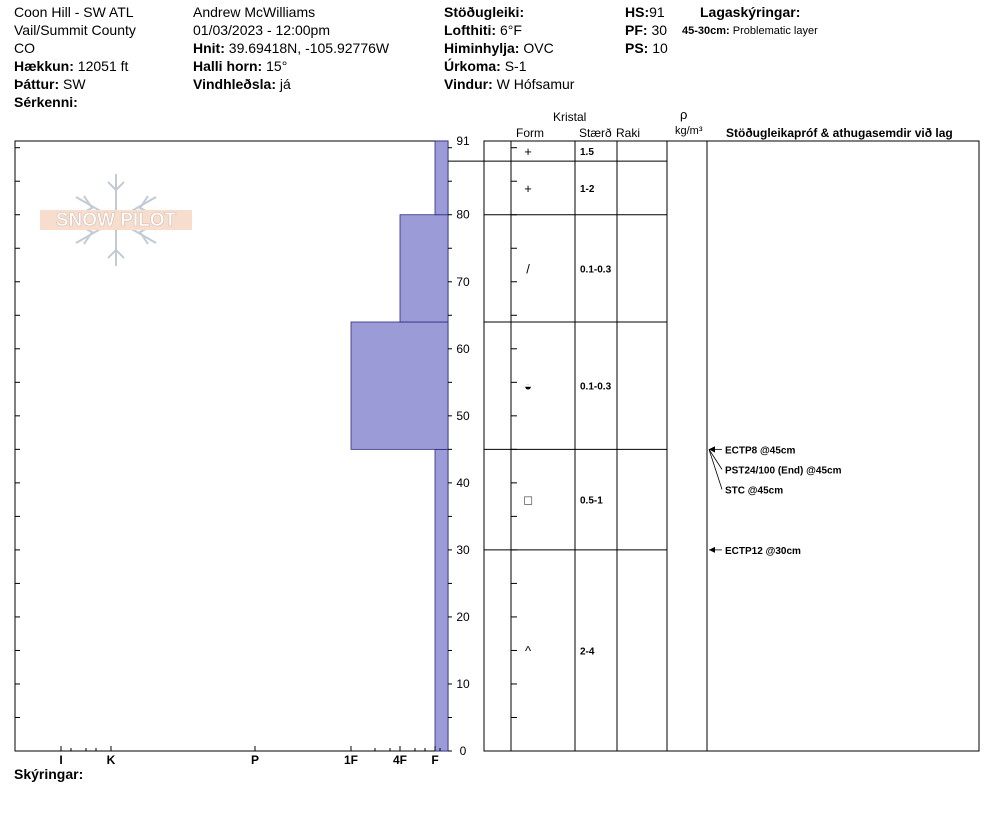  I want to click on features-label: Sérkenni:, so click(46, 102).